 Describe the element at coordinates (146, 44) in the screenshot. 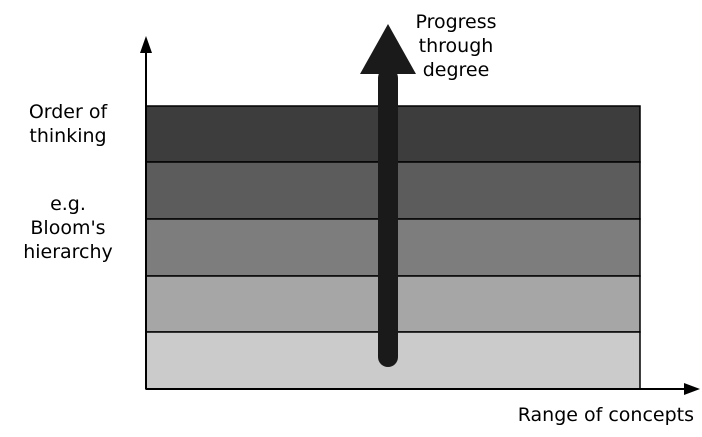

I see `y-axis-arrowhead` at that location.